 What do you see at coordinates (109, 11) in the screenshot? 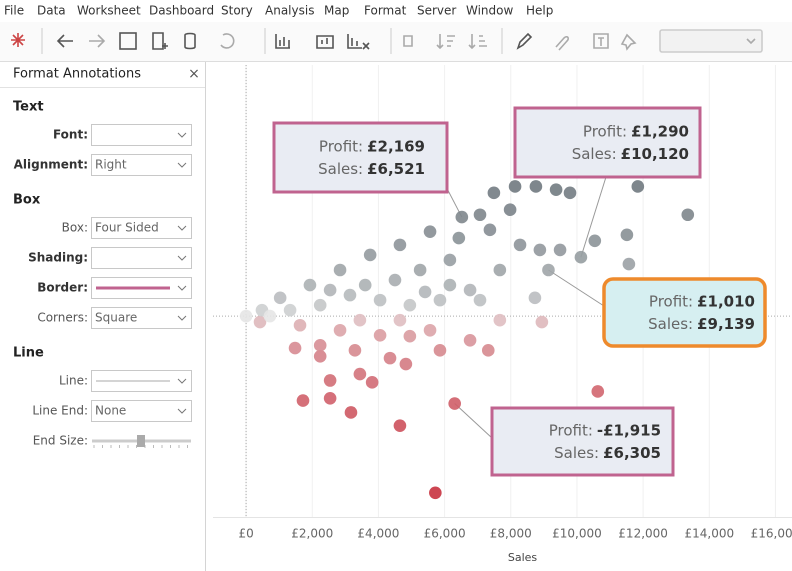
I see `menu-item: Worksheet` at bounding box center [109, 11].